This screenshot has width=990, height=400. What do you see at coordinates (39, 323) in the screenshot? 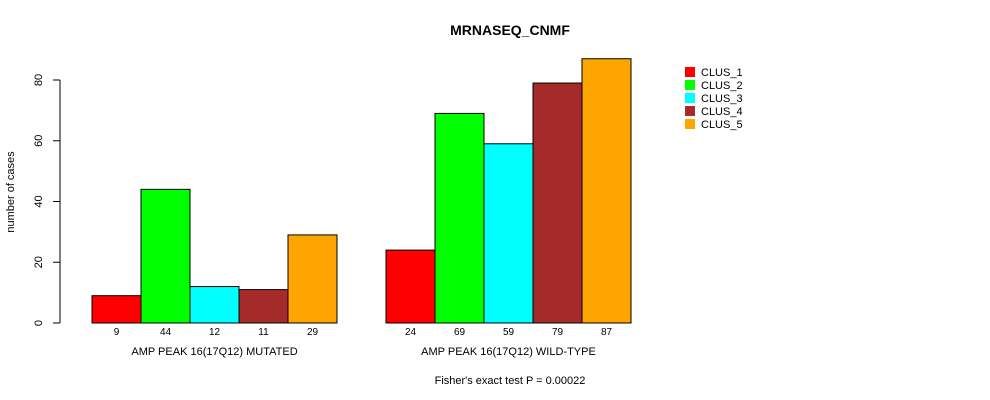
I see `y-tick-label: 0` at bounding box center [39, 323].